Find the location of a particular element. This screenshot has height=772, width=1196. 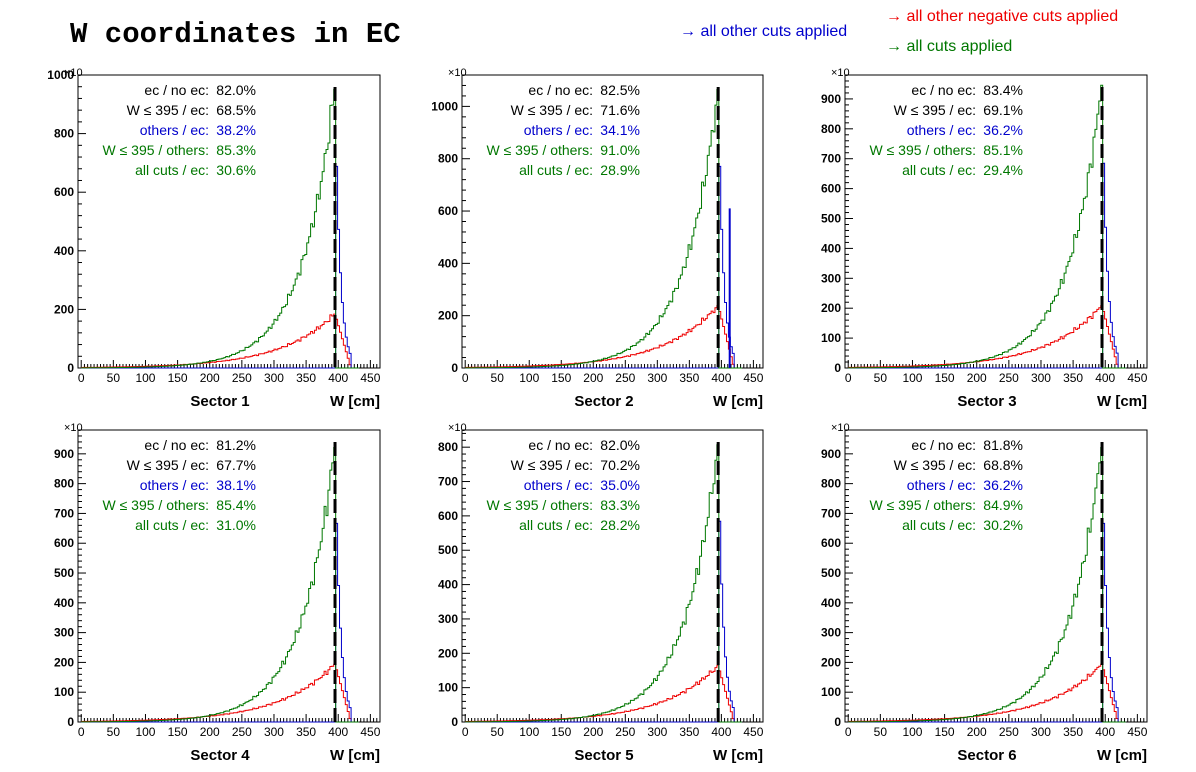

stat-value: 84.9% is located at coordinates (1003, 505).